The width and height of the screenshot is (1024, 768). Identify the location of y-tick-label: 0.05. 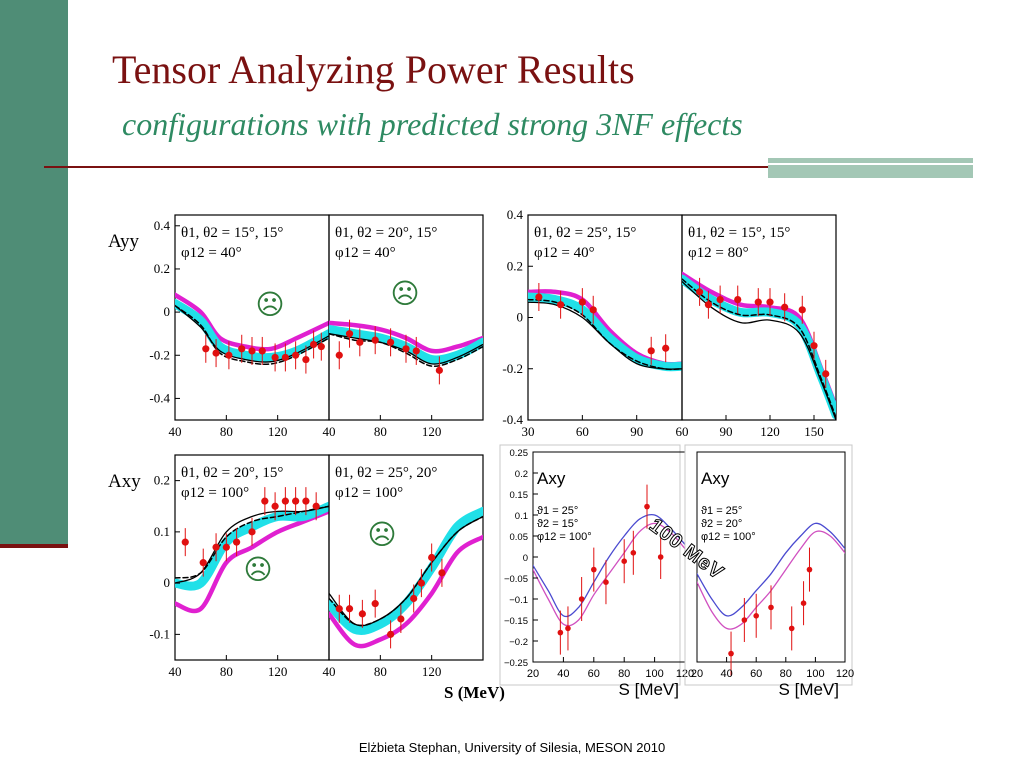
(519, 537).